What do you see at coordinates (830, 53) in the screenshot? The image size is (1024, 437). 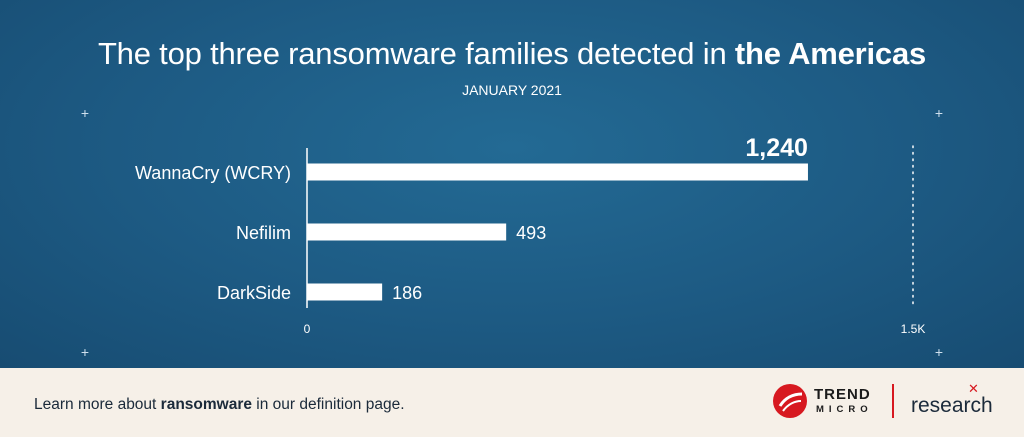 I see `title-emphasis: the Americas` at bounding box center [830, 53].